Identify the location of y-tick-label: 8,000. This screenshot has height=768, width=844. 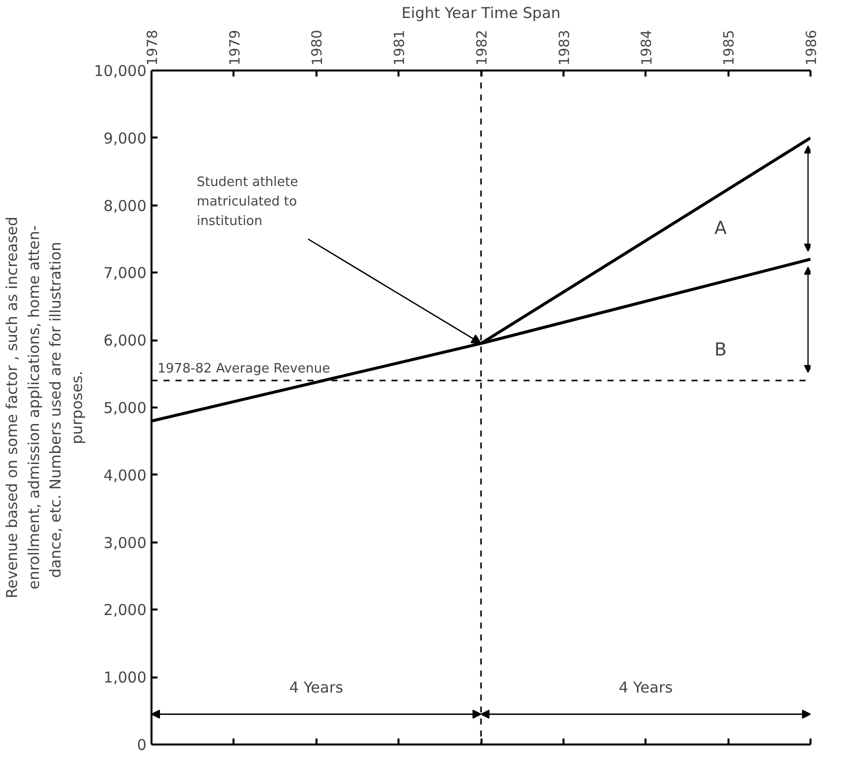
(125, 205).